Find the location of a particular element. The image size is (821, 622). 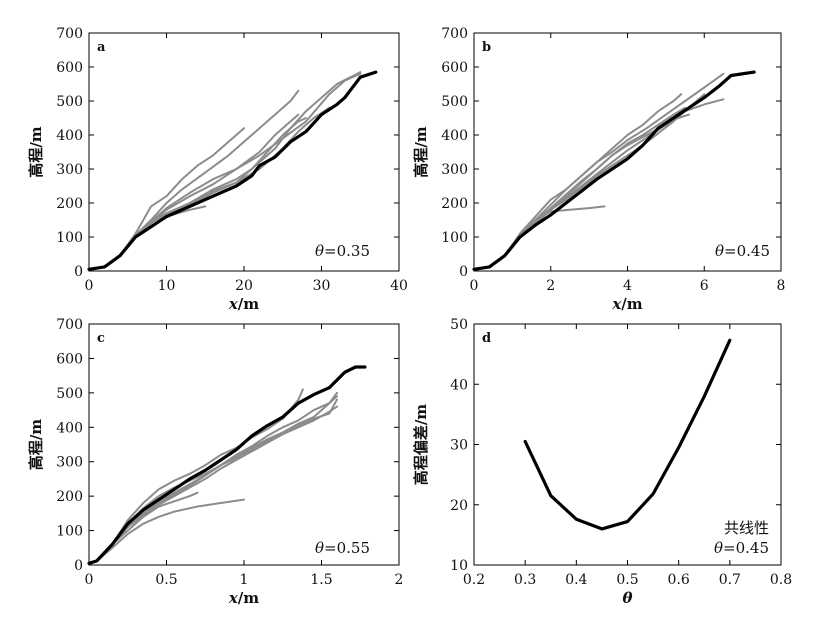

theta-annotation: θ=0.35 is located at coordinates (342, 251).